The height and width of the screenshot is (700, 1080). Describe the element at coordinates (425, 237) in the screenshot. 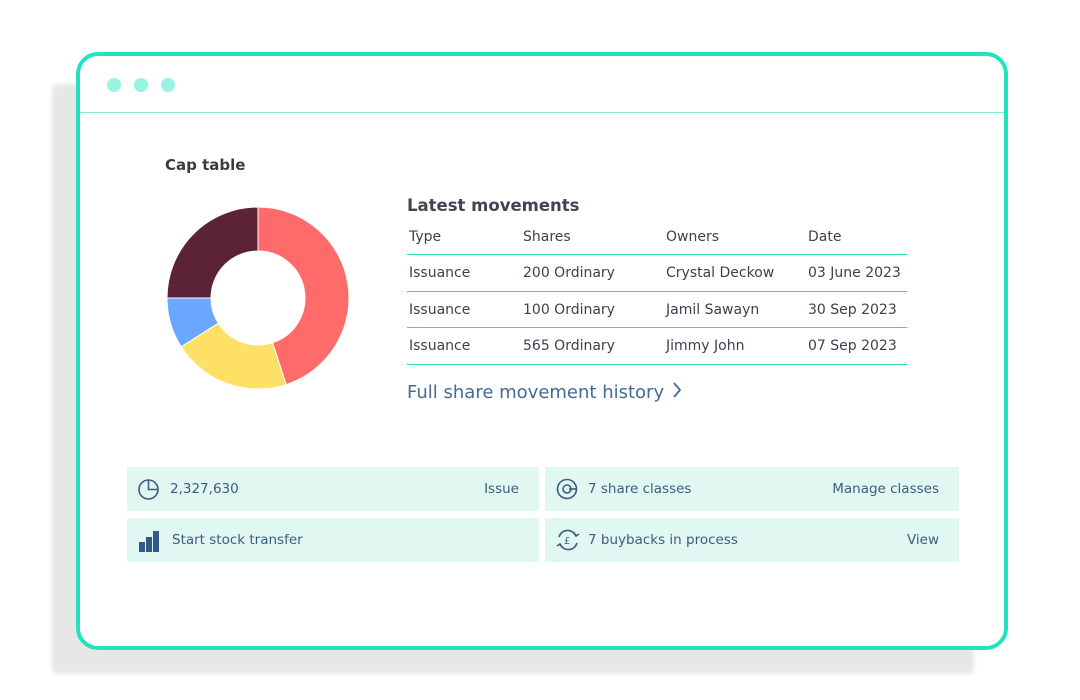

I see `column-header-type: Type` at that location.